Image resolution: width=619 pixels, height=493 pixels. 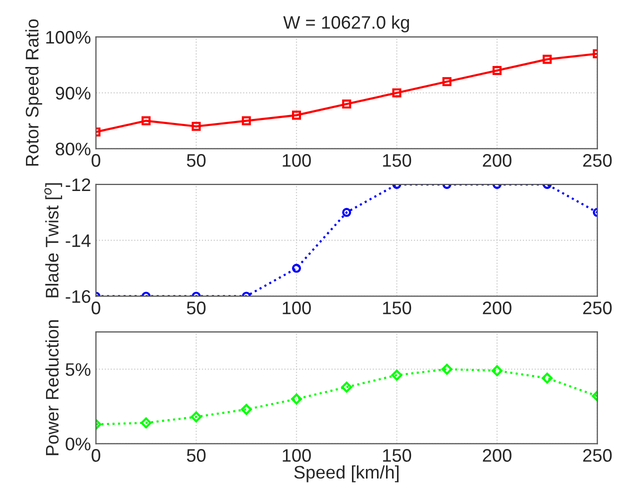 I want to click on y-axis-title: Blade Twist [$^{o}$], so click(x=53, y=240).